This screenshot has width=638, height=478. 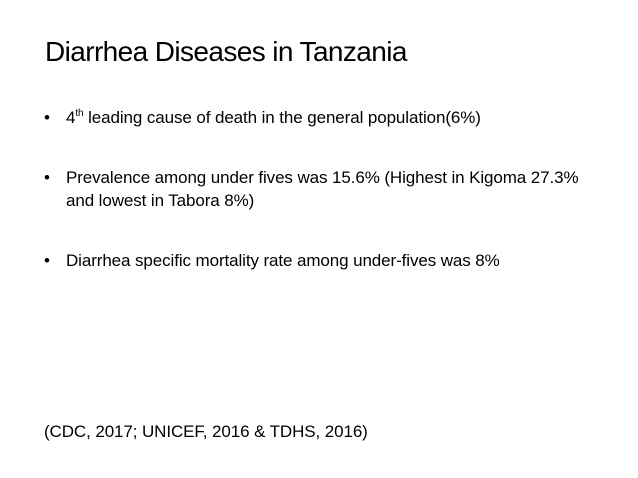 I want to click on bullet-rank-number: 4, so click(x=71, y=117).